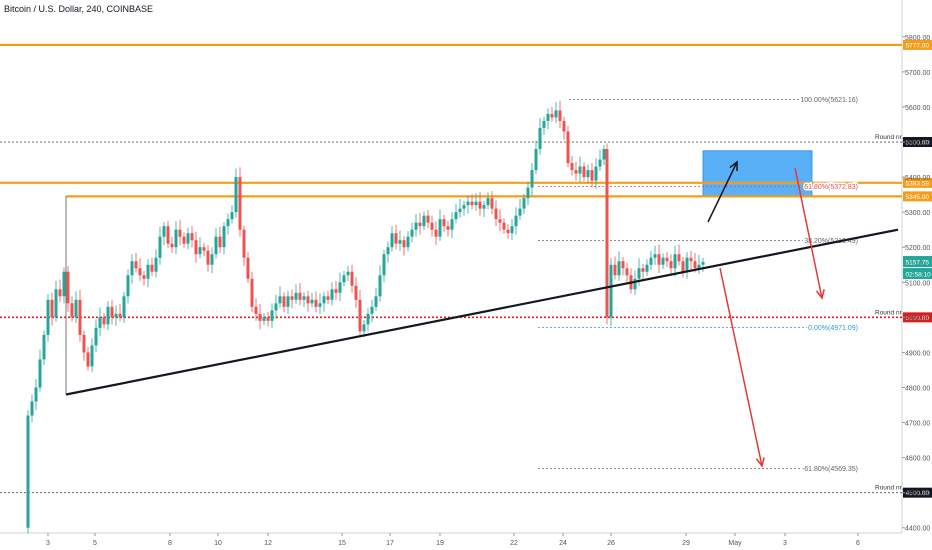 This screenshot has height=550, width=932. What do you see at coordinates (831, 241) in the screenshot?
I see `fib-label: 38.20%(5219.49)` at bounding box center [831, 241].